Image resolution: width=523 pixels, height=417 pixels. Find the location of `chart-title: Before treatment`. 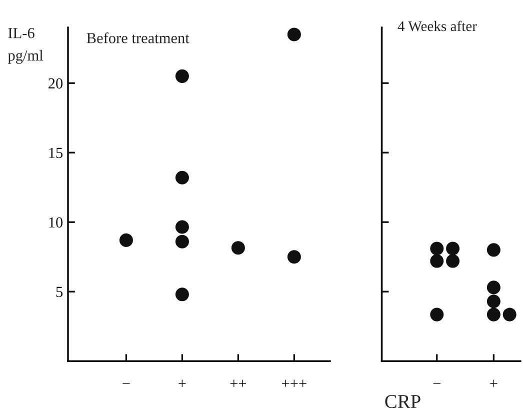

chart-title: Before treatment is located at coordinates (138, 38).